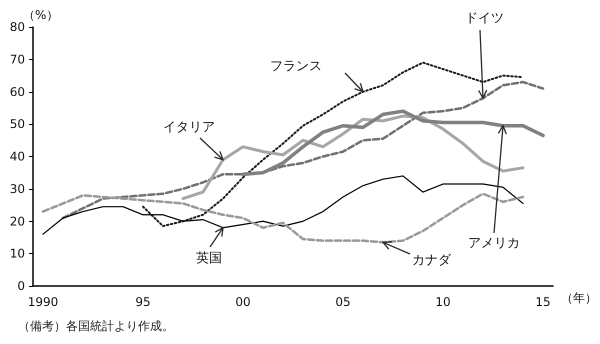 The image size is (600, 344). Describe the element at coordinates (17, 124) in the screenshot. I see `y-tick-label: 50` at that location.